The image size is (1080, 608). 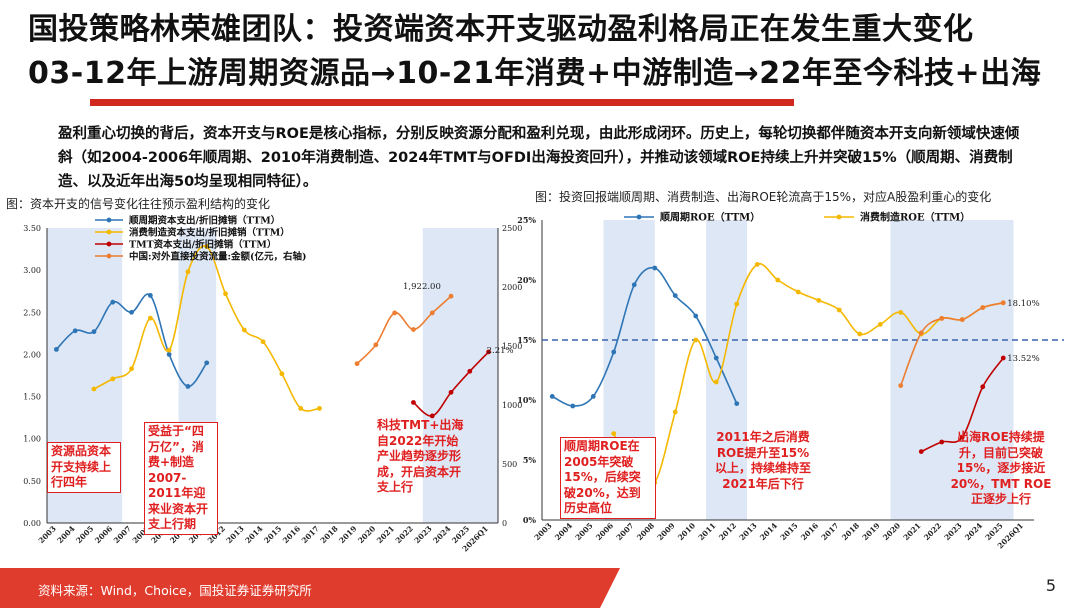 I want to click on y-tick-label: 1.50, so click(x=32, y=397).